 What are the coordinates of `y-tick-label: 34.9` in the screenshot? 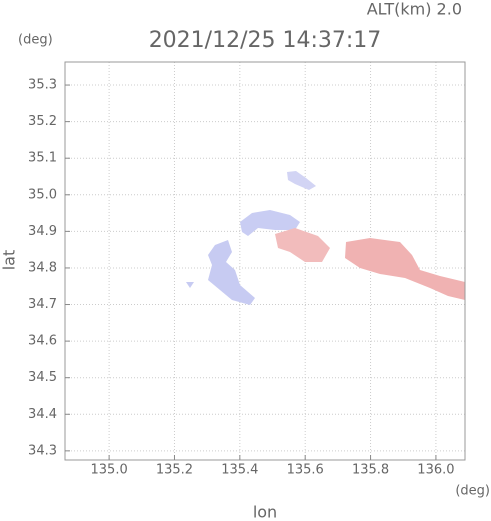 It's located at (42, 231).